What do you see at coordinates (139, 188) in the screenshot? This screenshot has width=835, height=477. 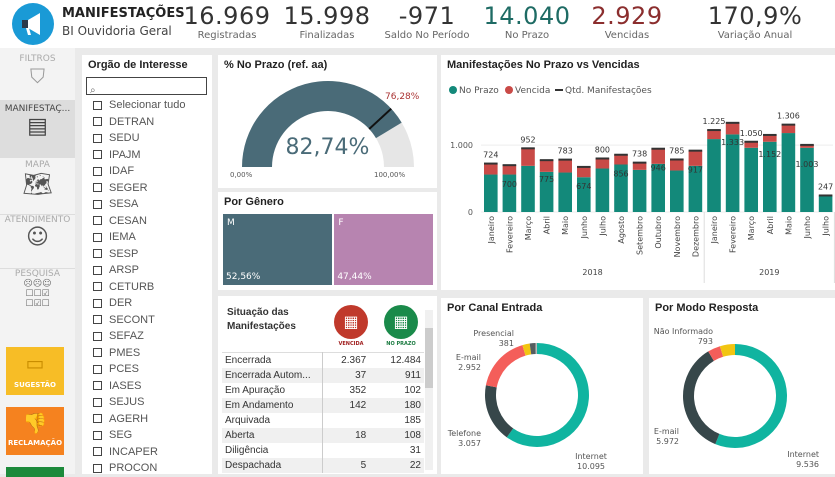 I see `filter-option: SEGER` at bounding box center [139, 188].